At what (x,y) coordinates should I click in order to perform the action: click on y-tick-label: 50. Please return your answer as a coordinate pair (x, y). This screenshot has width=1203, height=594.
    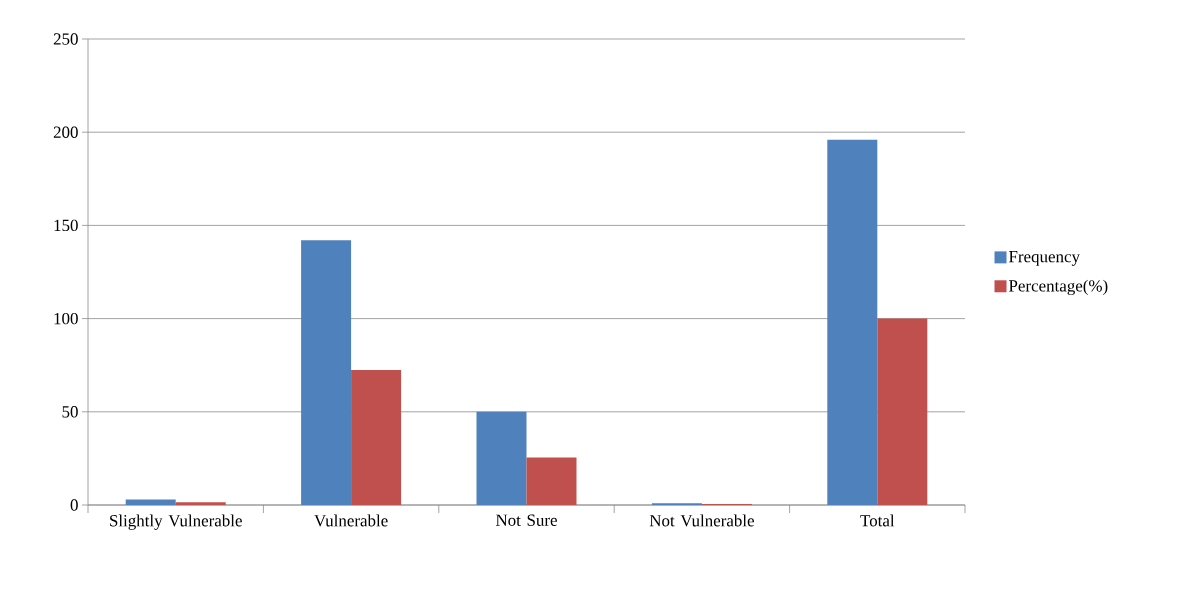
    Looking at the image, I should click on (70, 412).